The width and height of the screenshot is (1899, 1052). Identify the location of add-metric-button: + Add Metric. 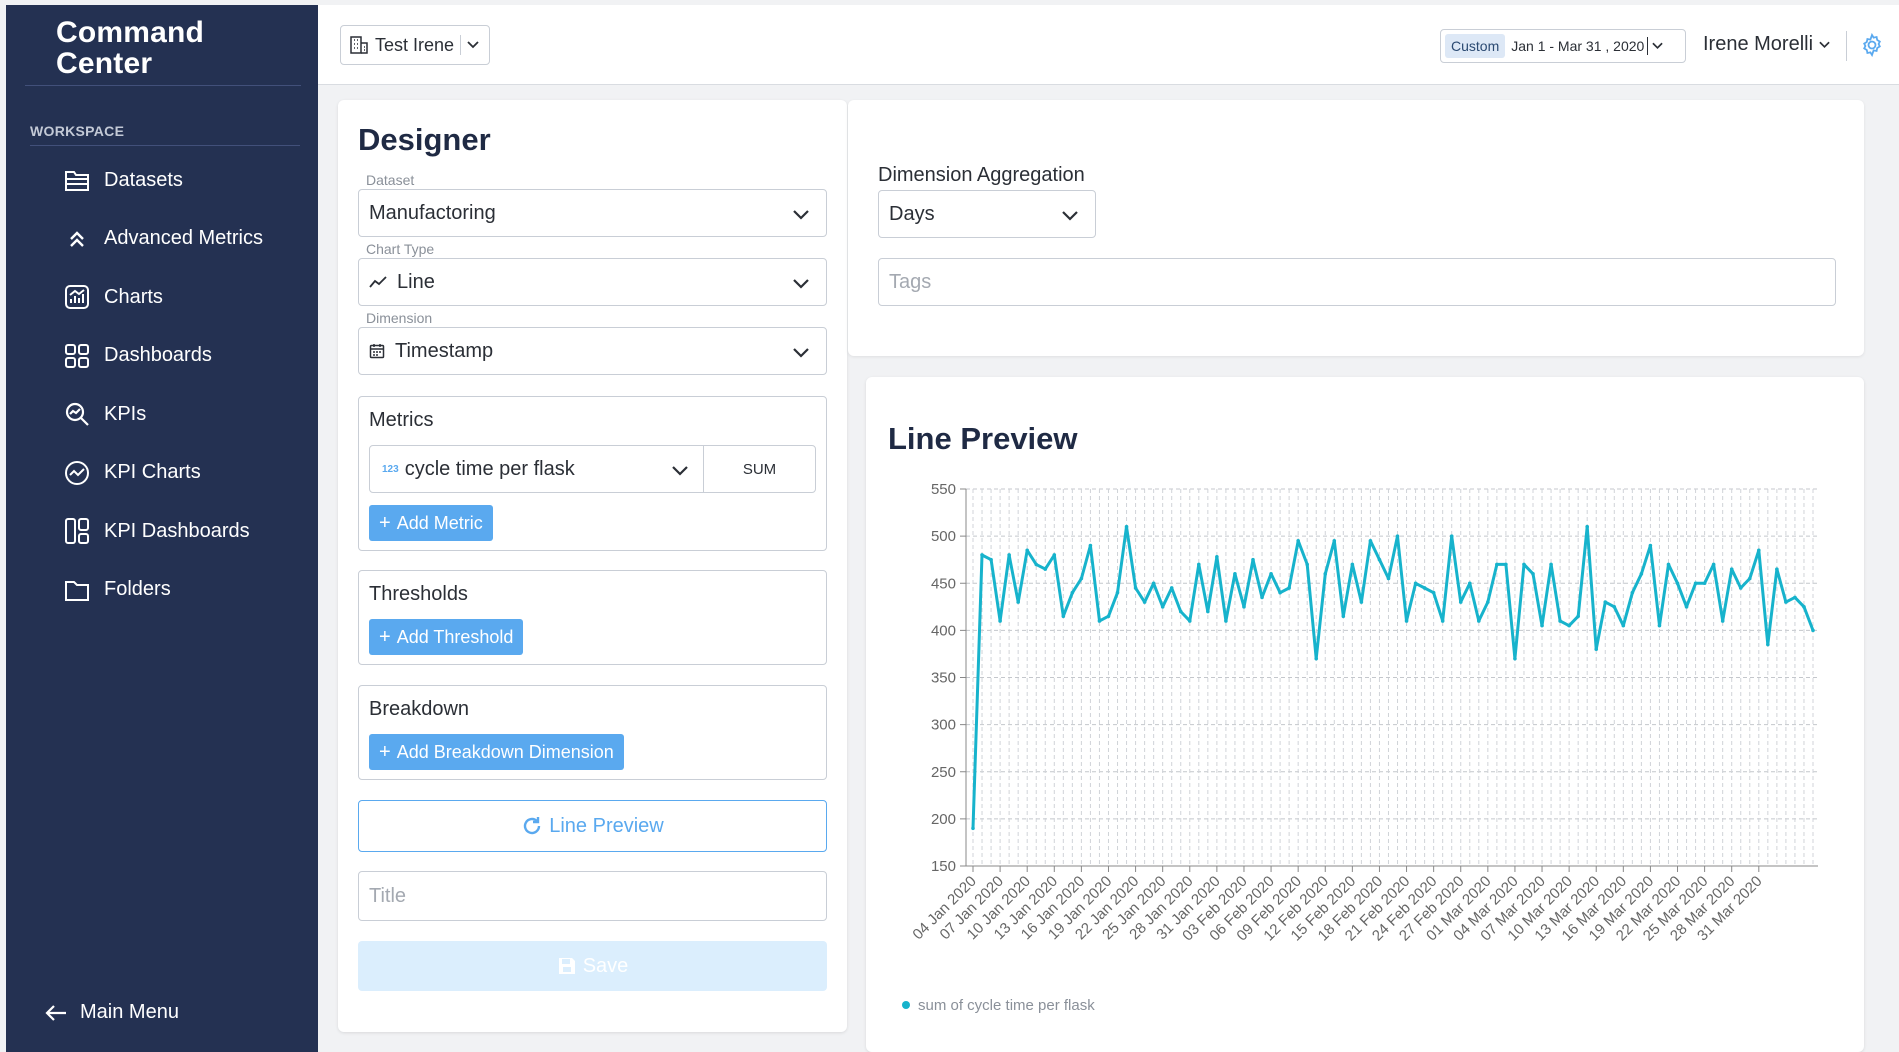
(431, 523).